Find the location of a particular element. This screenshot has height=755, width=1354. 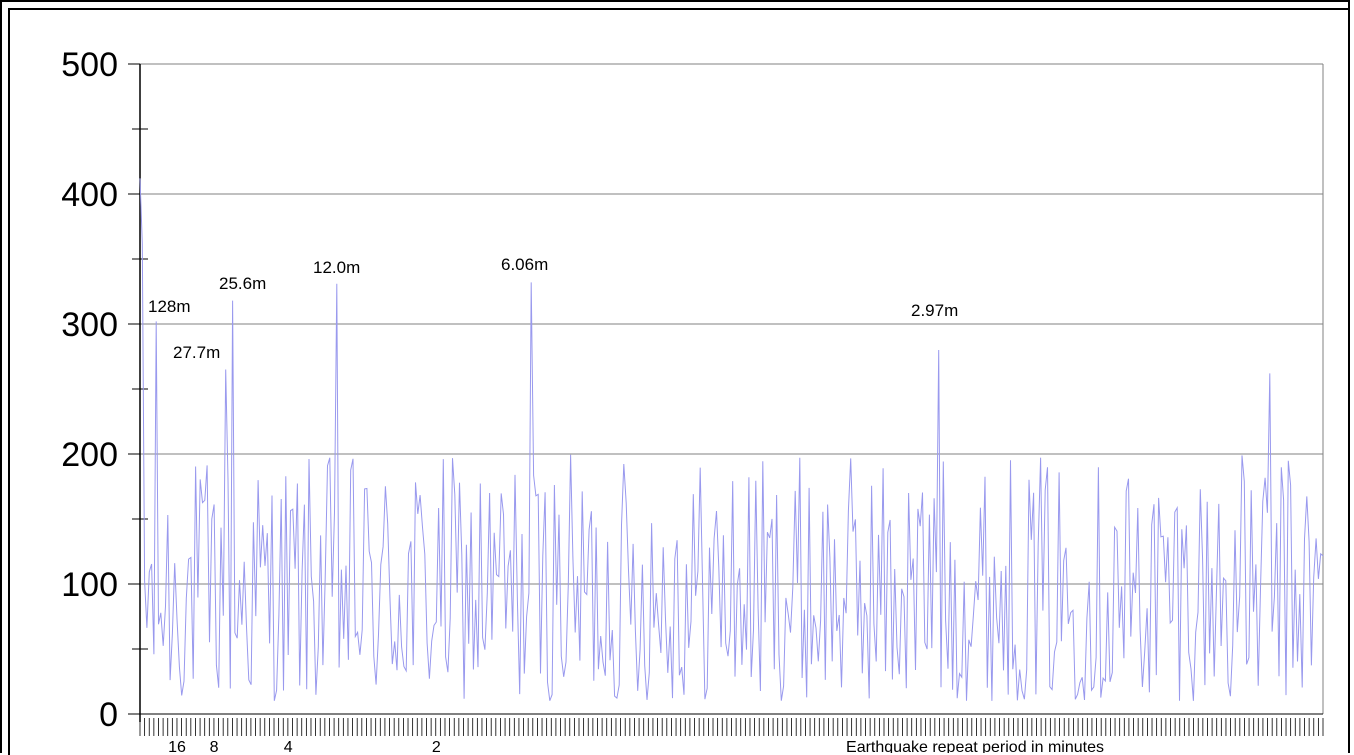

xtick-label-4: 4 is located at coordinates (288, 746).